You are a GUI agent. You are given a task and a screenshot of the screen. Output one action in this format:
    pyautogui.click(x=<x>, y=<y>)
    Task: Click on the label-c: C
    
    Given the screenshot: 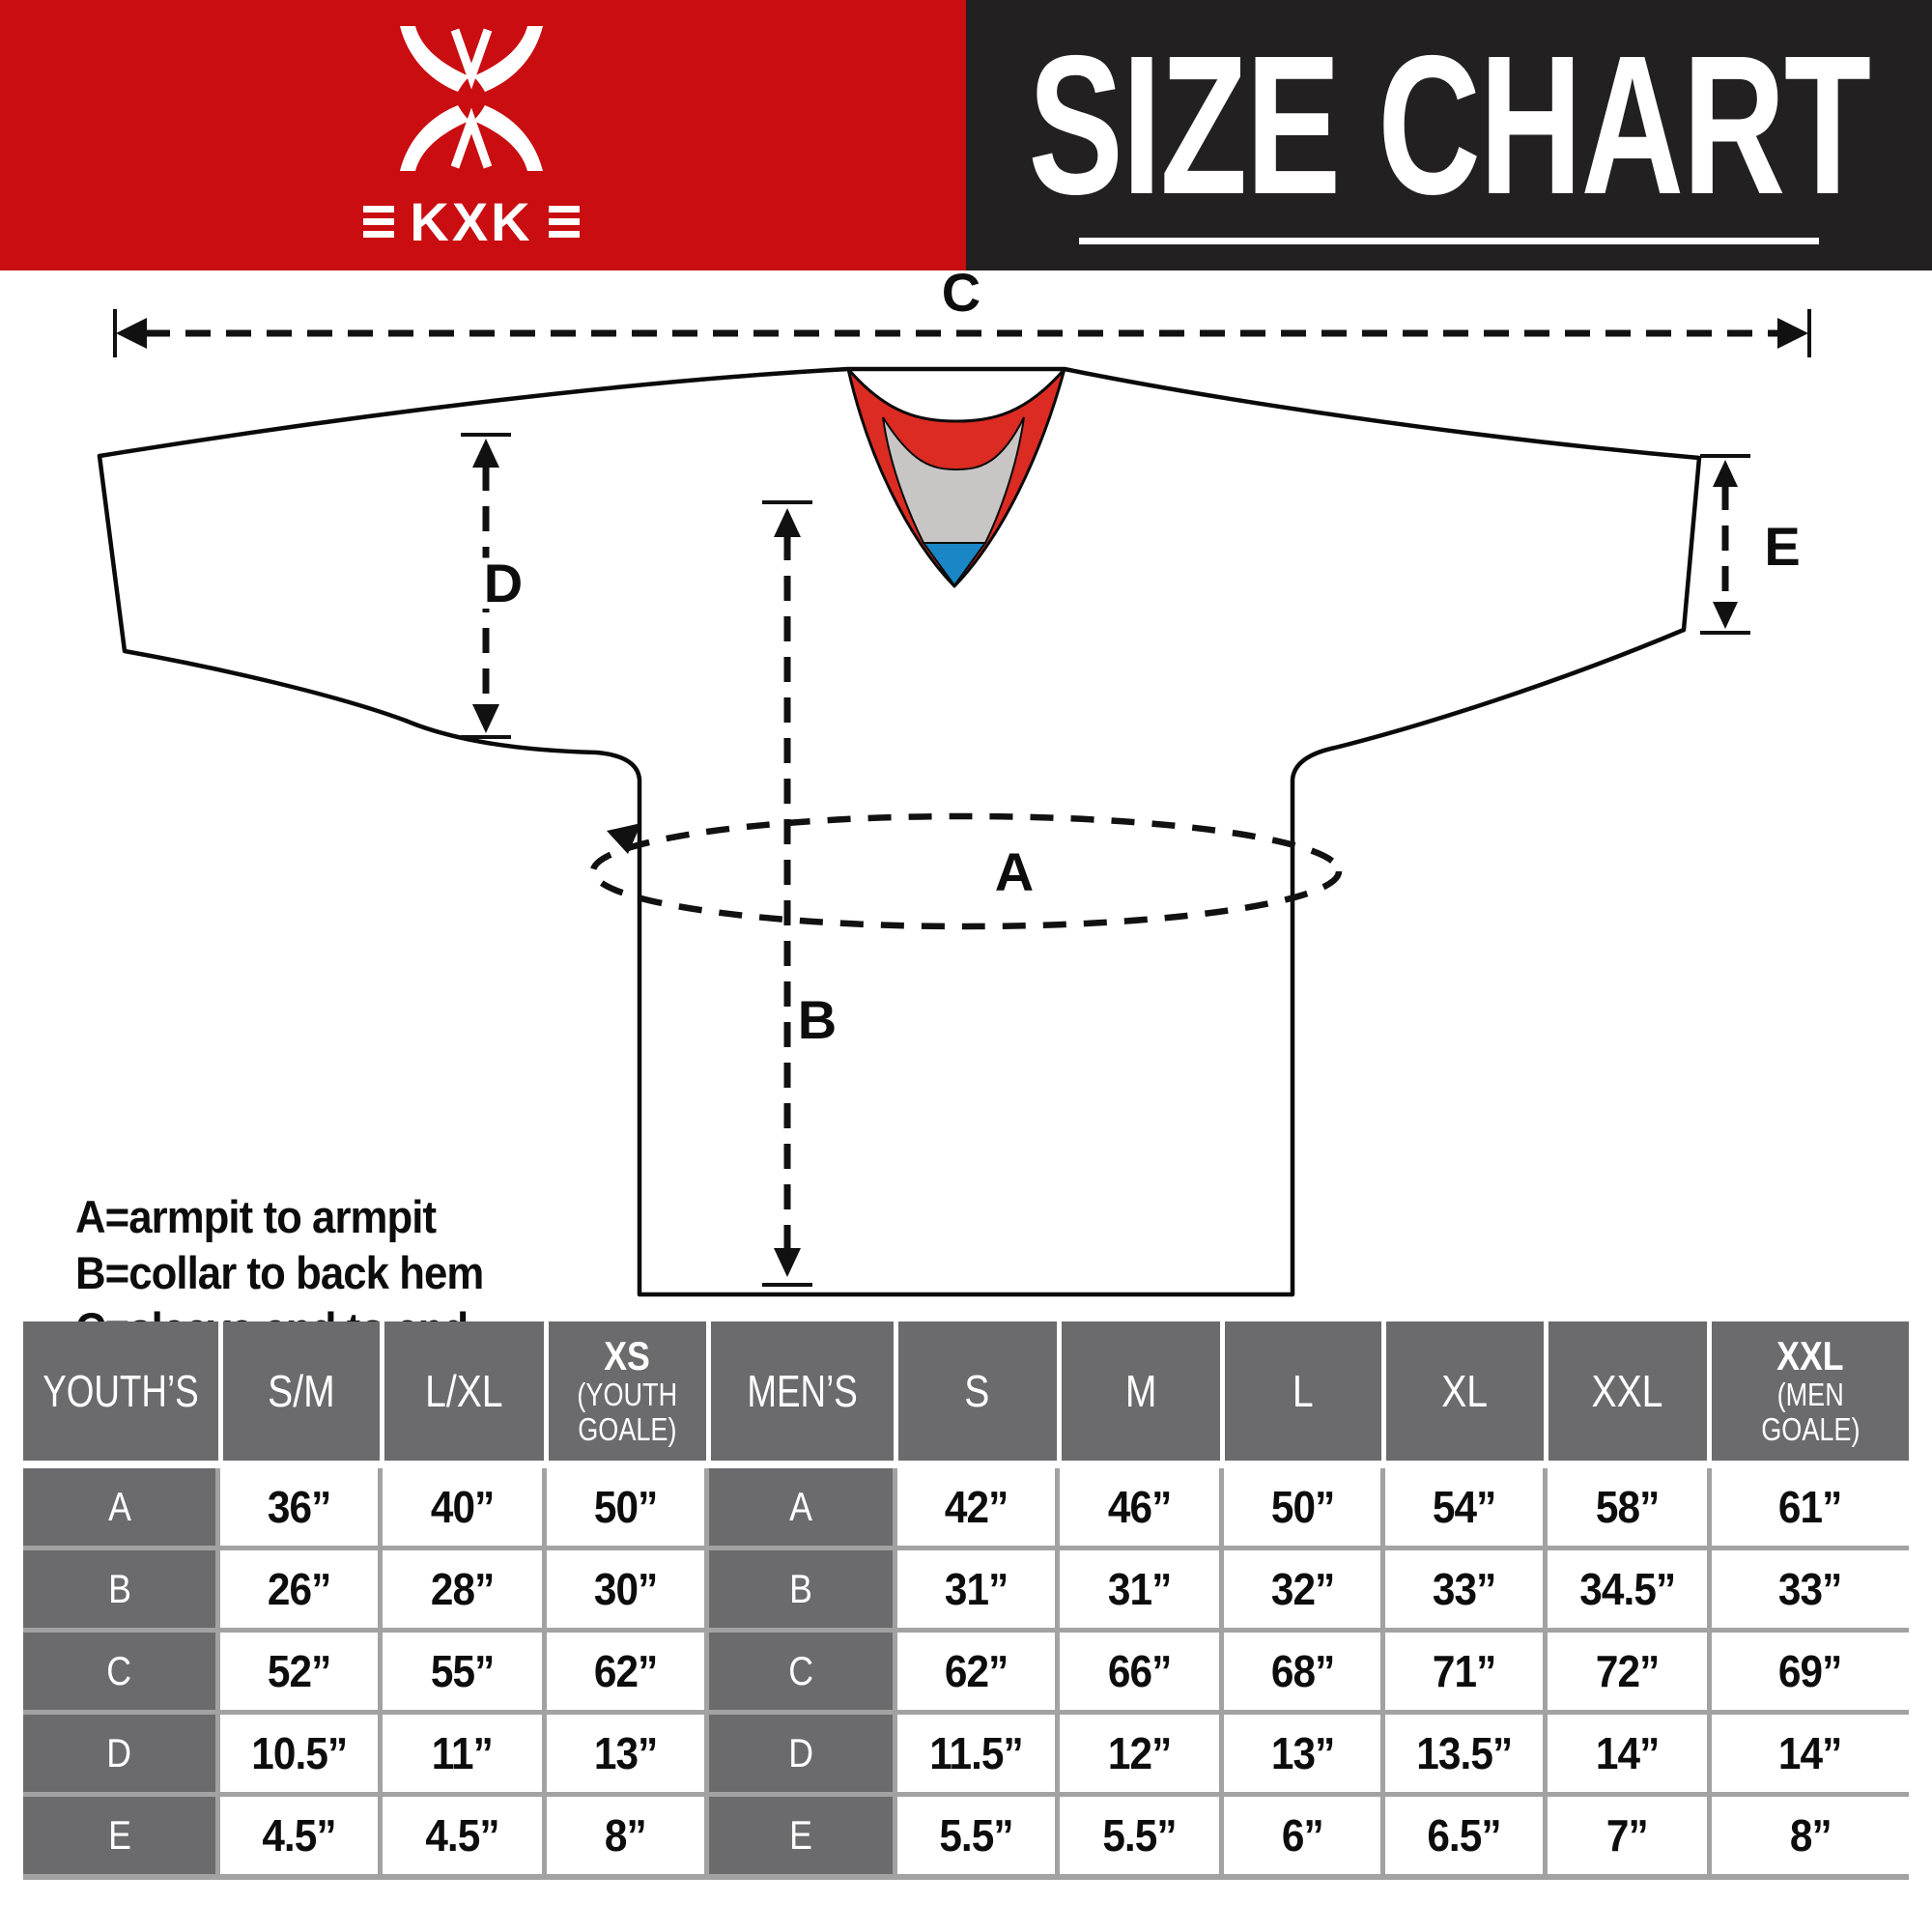 What is the action you would take?
    pyautogui.click(x=961, y=296)
    